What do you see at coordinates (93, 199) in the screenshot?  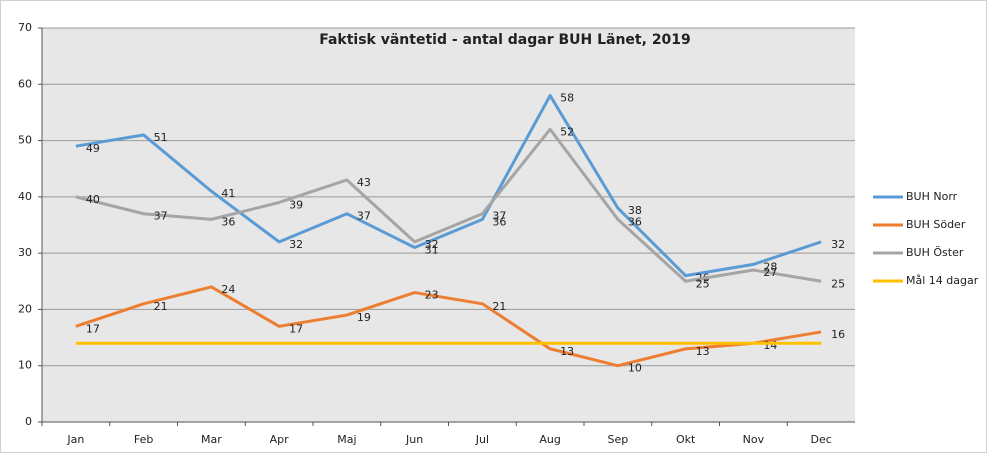 I see `data-label: 40` at bounding box center [93, 199].